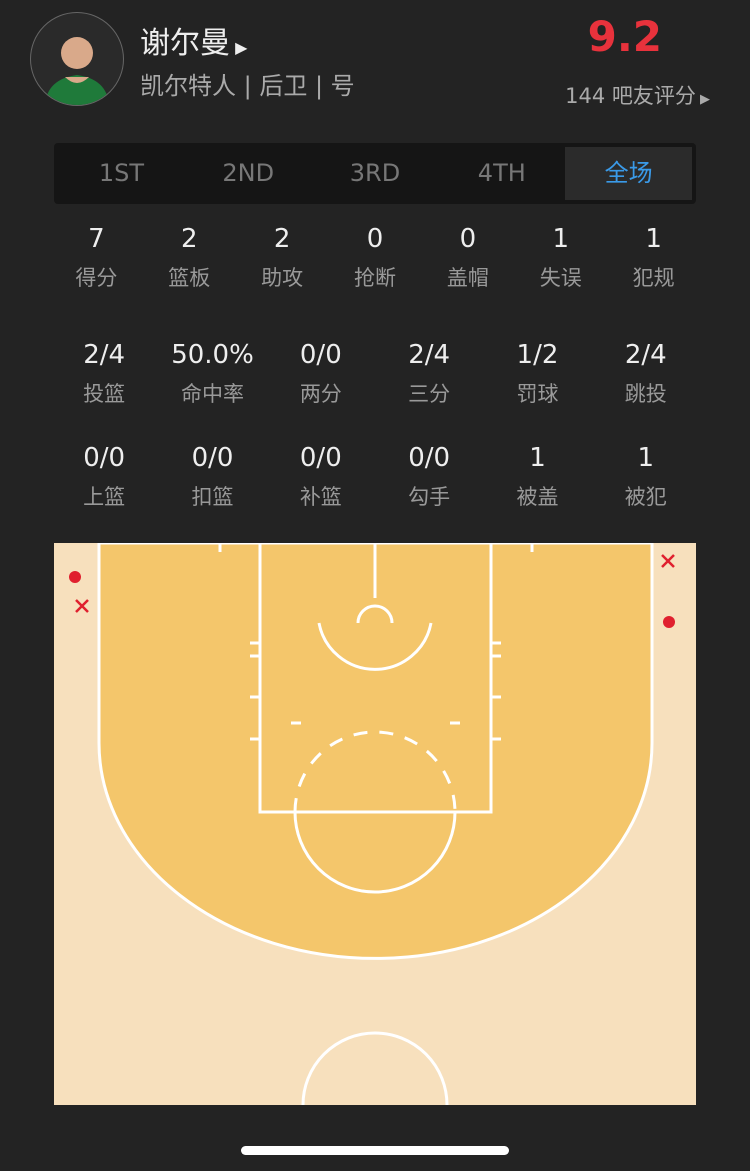 The image size is (750, 1171). What do you see at coordinates (429, 374) in the screenshot?
I see `stat-cell: 2/4 三分` at bounding box center [429, 374].